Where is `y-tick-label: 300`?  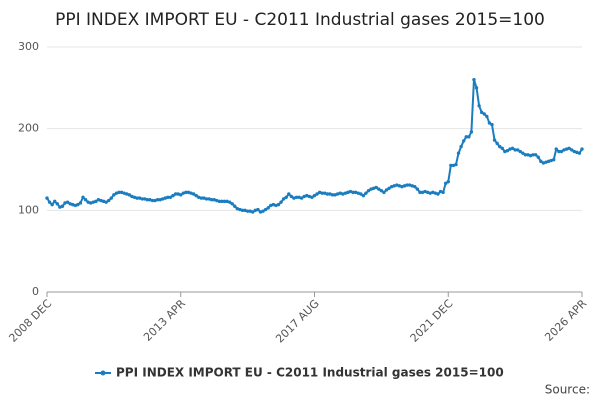
y-tick-label: 300 is located at coordinates (28, 46).